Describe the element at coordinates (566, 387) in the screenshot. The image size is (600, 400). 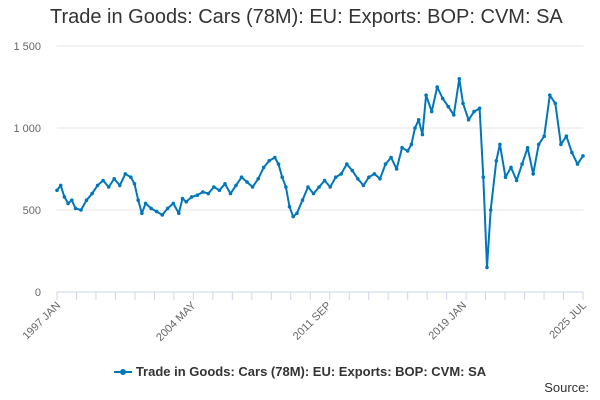
I see `source-label: Source:` at that location.